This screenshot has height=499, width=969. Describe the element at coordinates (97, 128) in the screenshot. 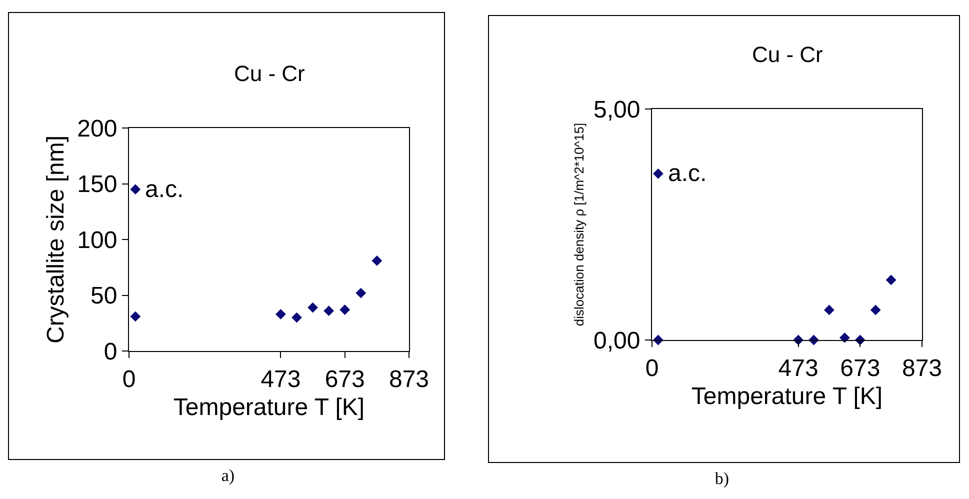

I see `y-tick-label: 200` at that location.